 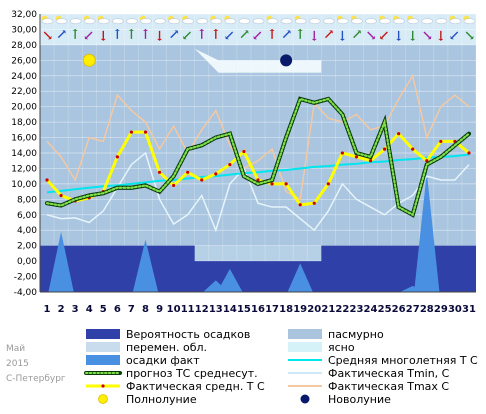 I want to click on weather-icons-row, so click(x=258, y=28).